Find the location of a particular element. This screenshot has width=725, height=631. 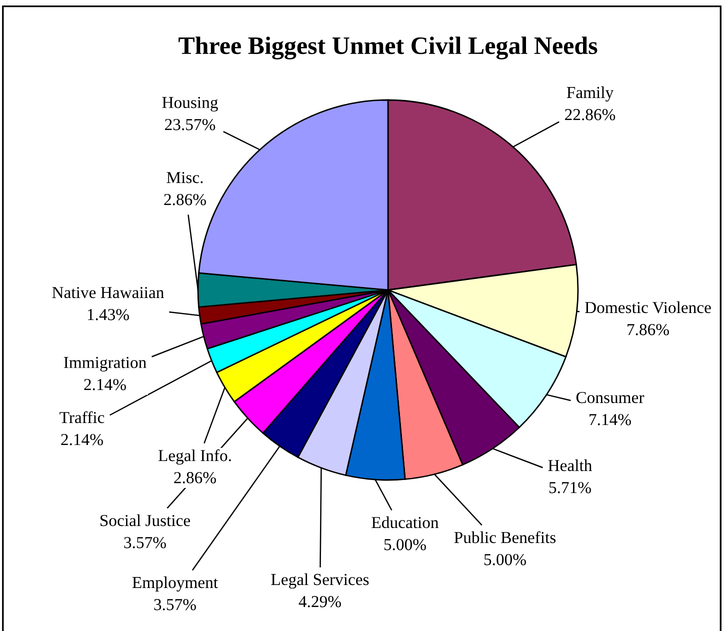

slice-label: Social Justice is located at coordinates (145, 520).